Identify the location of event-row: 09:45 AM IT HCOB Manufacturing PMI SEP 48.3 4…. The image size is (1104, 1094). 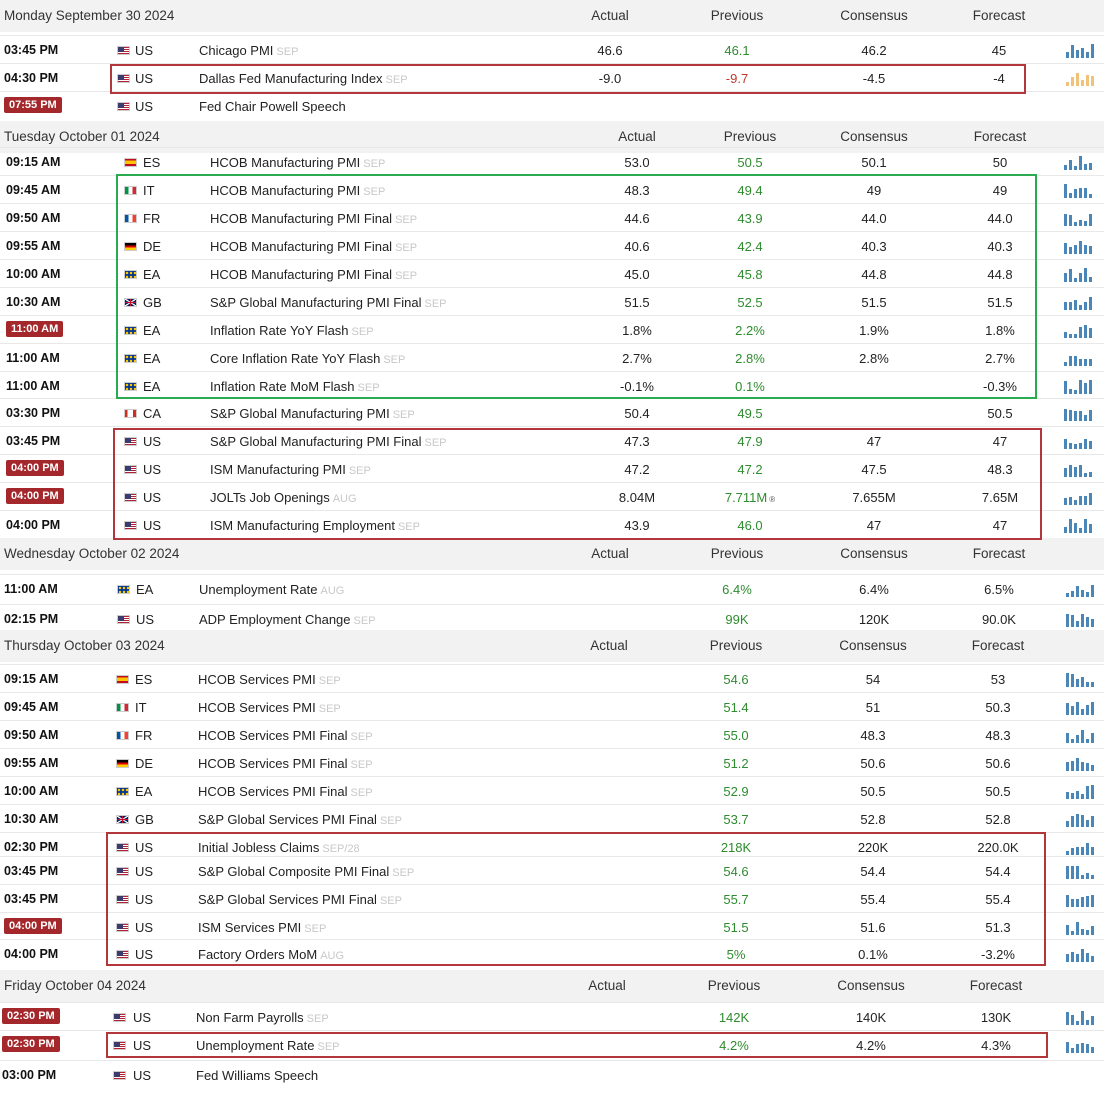
(552, 189).